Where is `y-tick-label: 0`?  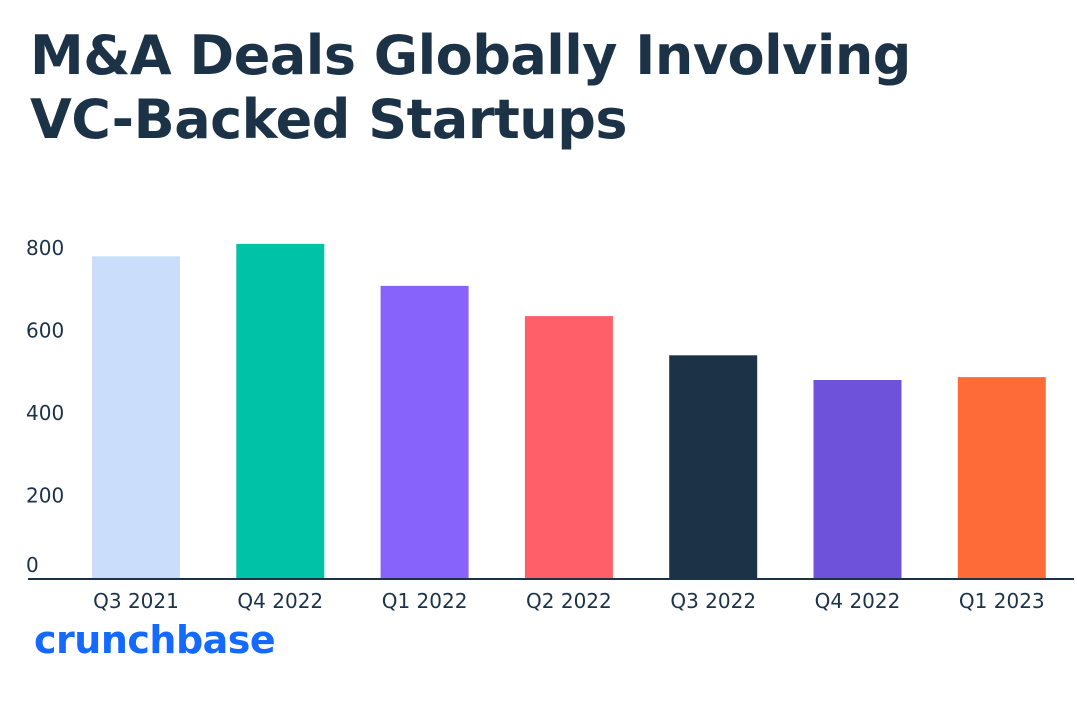 y-tick-label: 0 is located at coordinates (32, 565).